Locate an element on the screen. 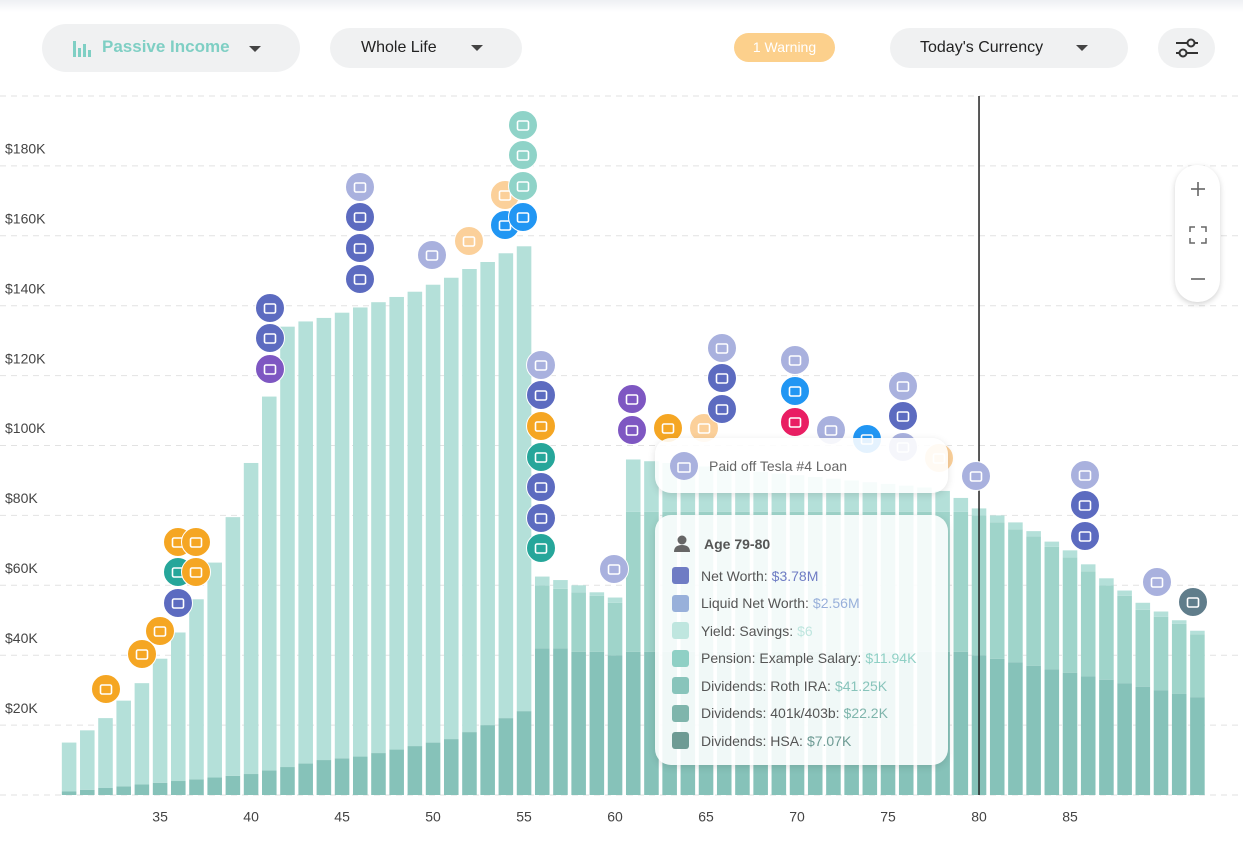 Image resolution: width=1243 pixels, height=844 pixels. tooltip-item: Net Worth: $3.78M is located at coordinates (794, 576).